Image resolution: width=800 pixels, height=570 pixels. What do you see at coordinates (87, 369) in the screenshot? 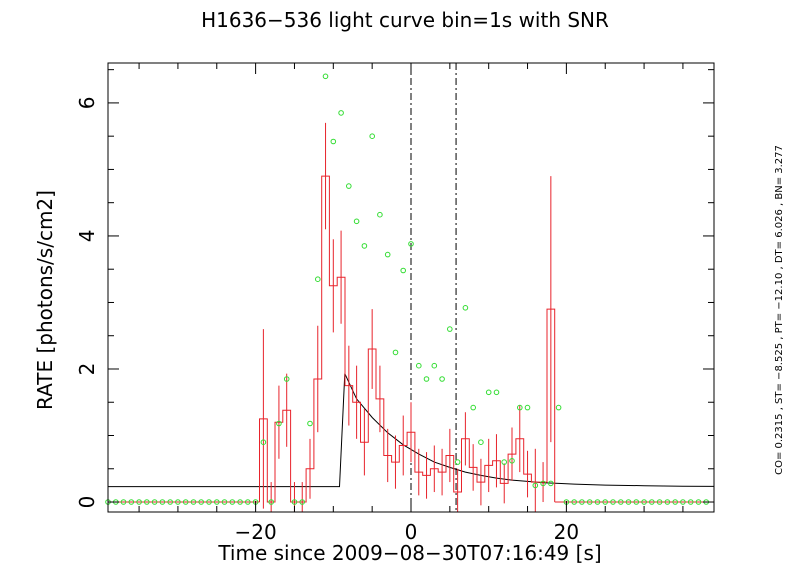
I see `y-tick-label: 2` at bounding box center [87, 369].